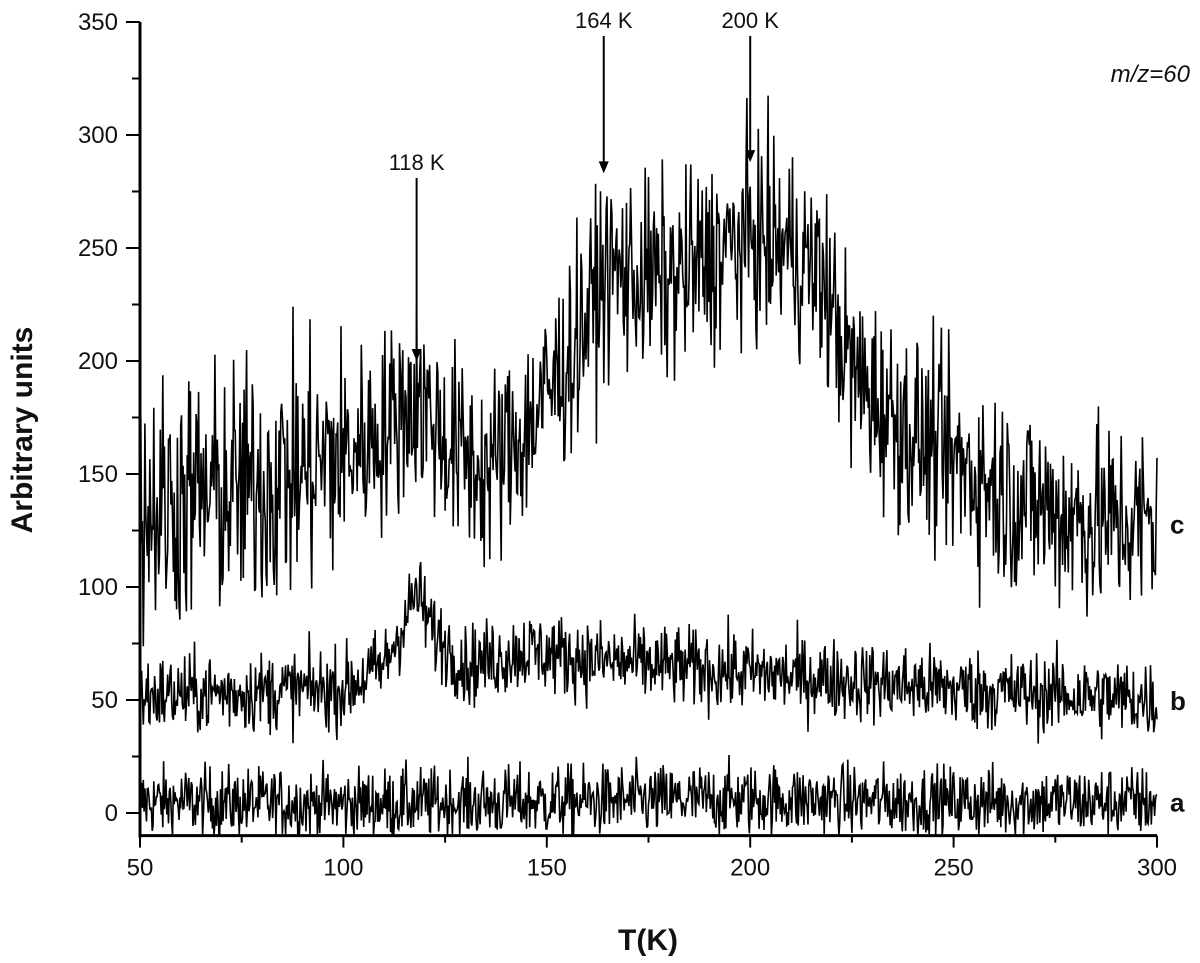 The height and width of the screenshot is (963, 1200). I want to click on y-tick-label: 50, so click(104, 700).